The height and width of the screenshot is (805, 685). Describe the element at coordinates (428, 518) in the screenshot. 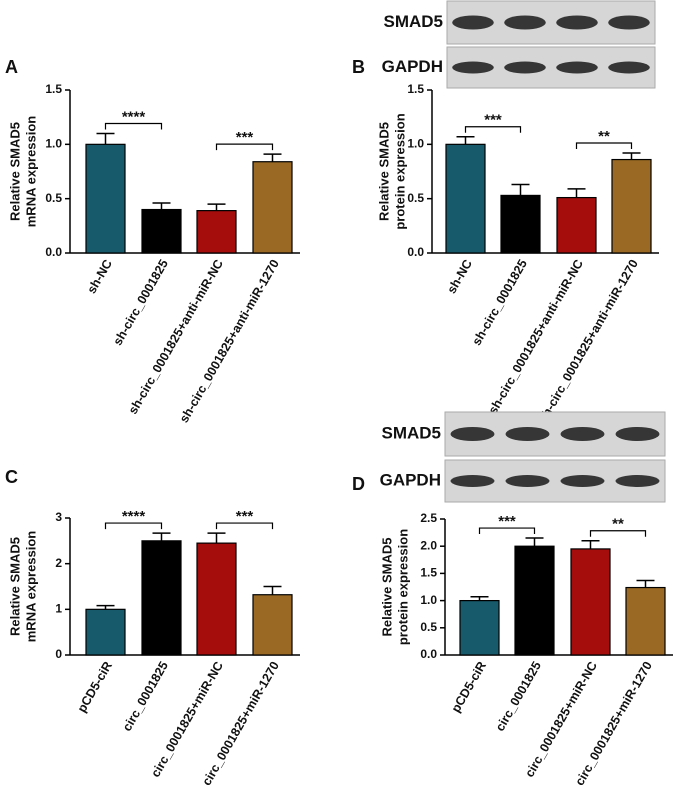

I see `y-tick-label: 2.5` at that location.